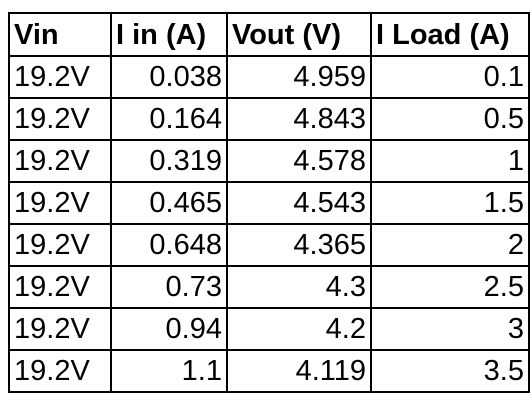 The image size is (532, 405). I want to click on header-cell: I in (A), so click(169, 34).